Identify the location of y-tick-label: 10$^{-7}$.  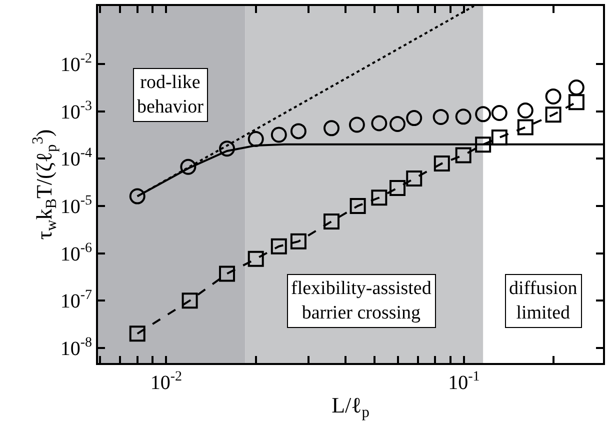
(76, 300).